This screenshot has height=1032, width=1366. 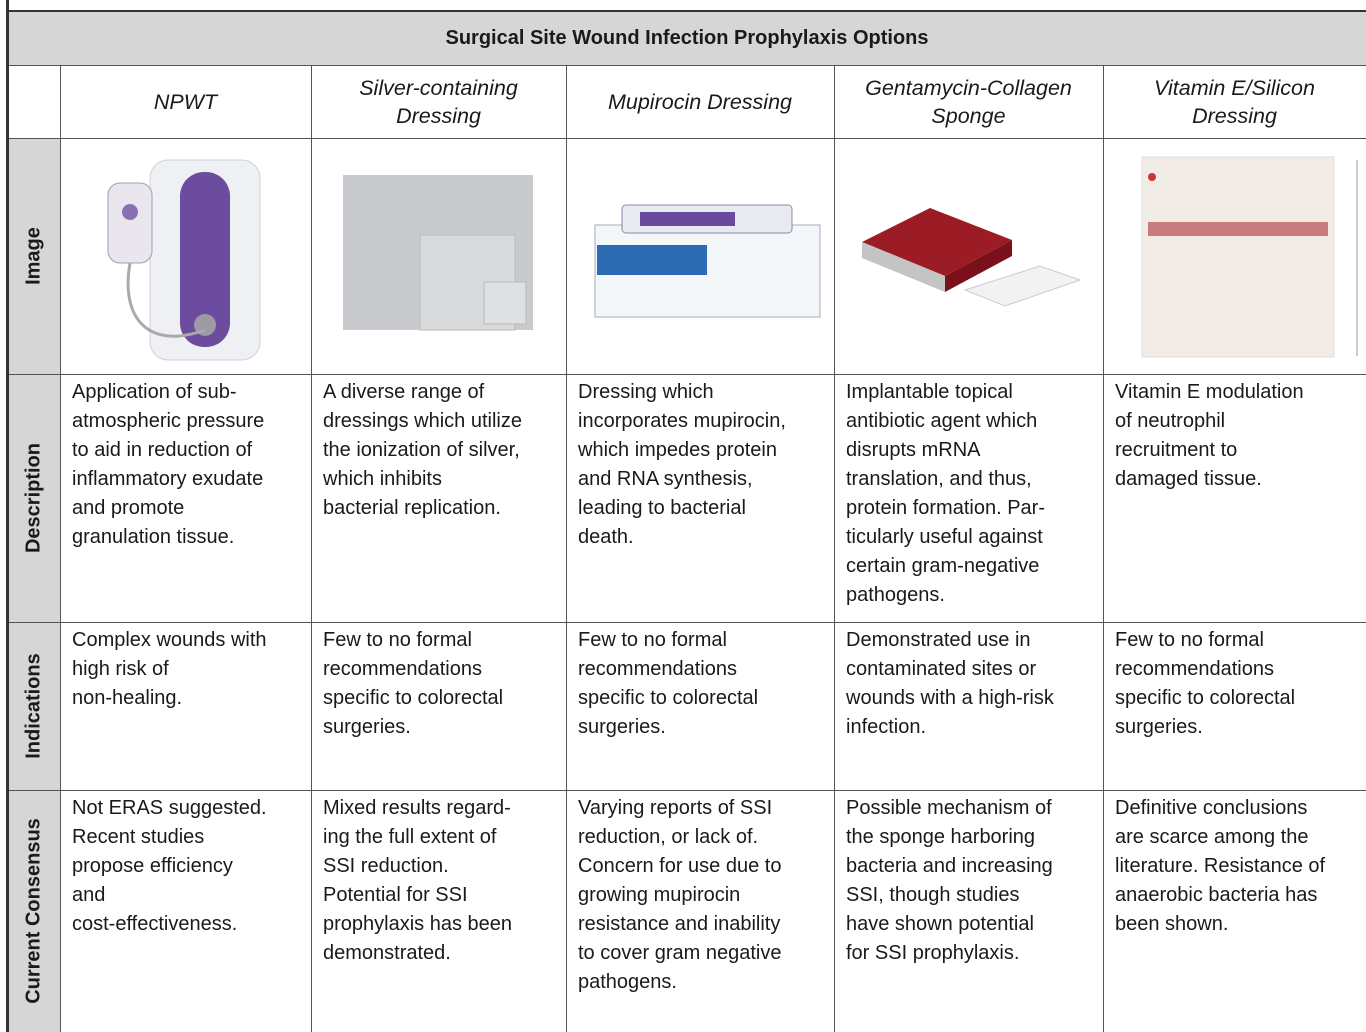 What do you see at coordinates (949, 866) in the screenshot?
I see `cell-line: bacteria and increasing` at bounding box center [949, 866].